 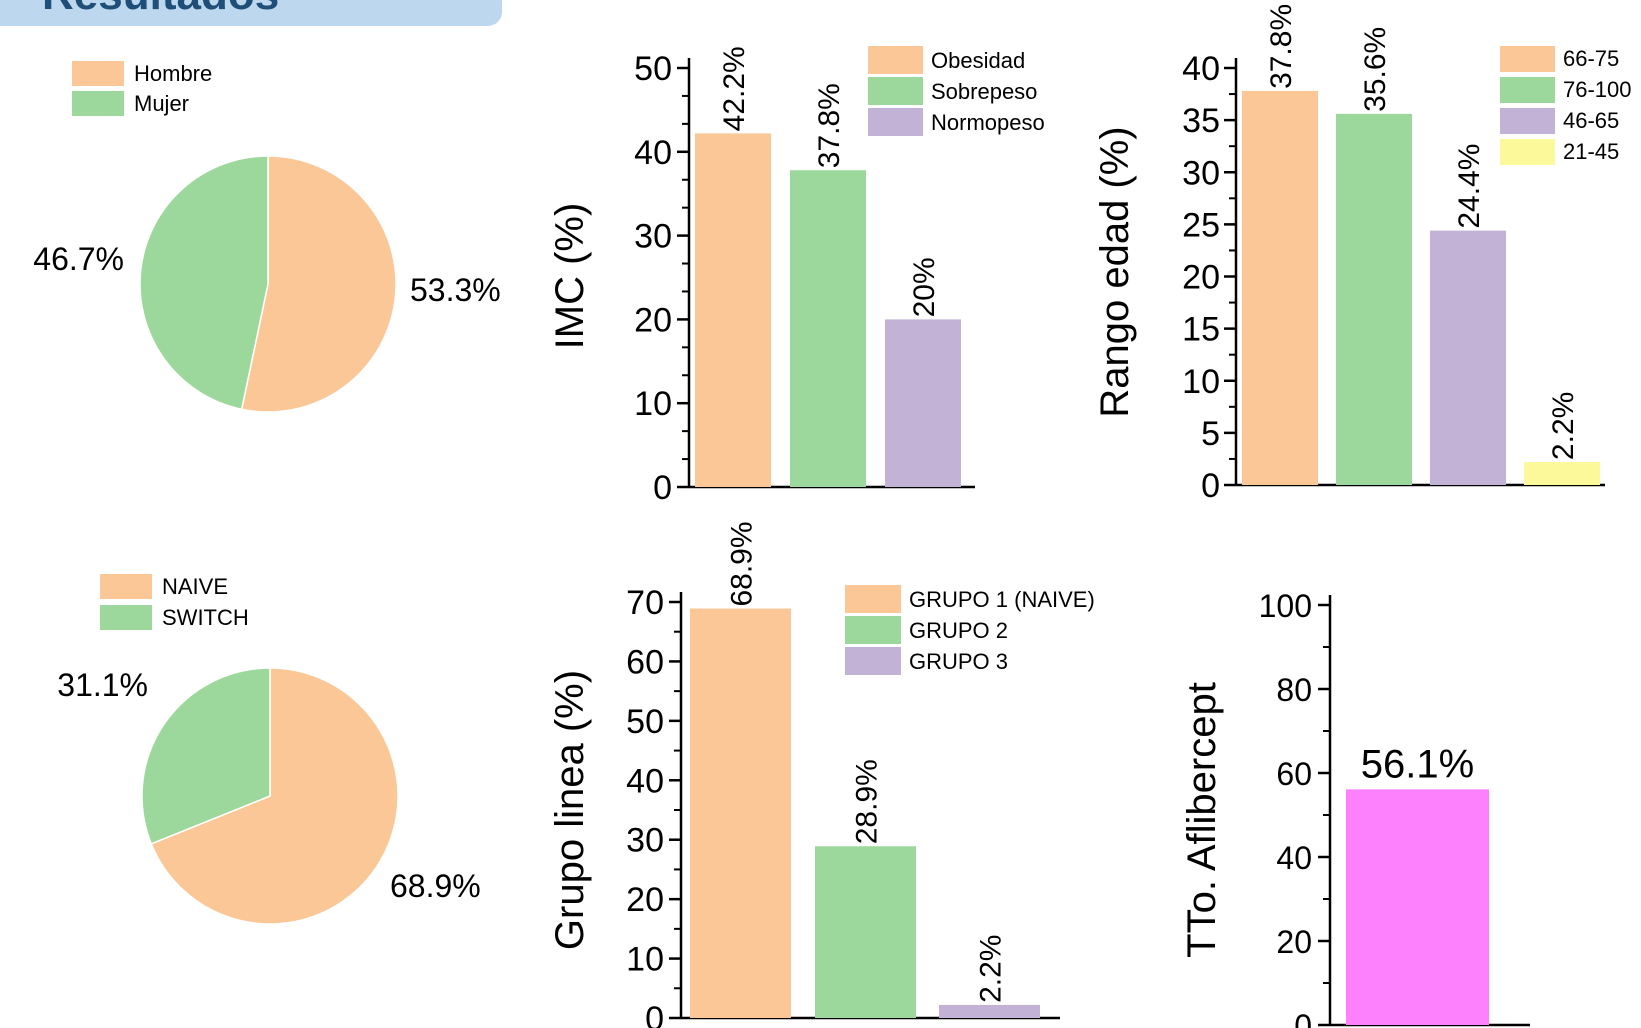 What do you see at coordinates (984, 91) in the screenshot?
I see `legend-label: Sobrepeso` at bounding box center [984, 91].